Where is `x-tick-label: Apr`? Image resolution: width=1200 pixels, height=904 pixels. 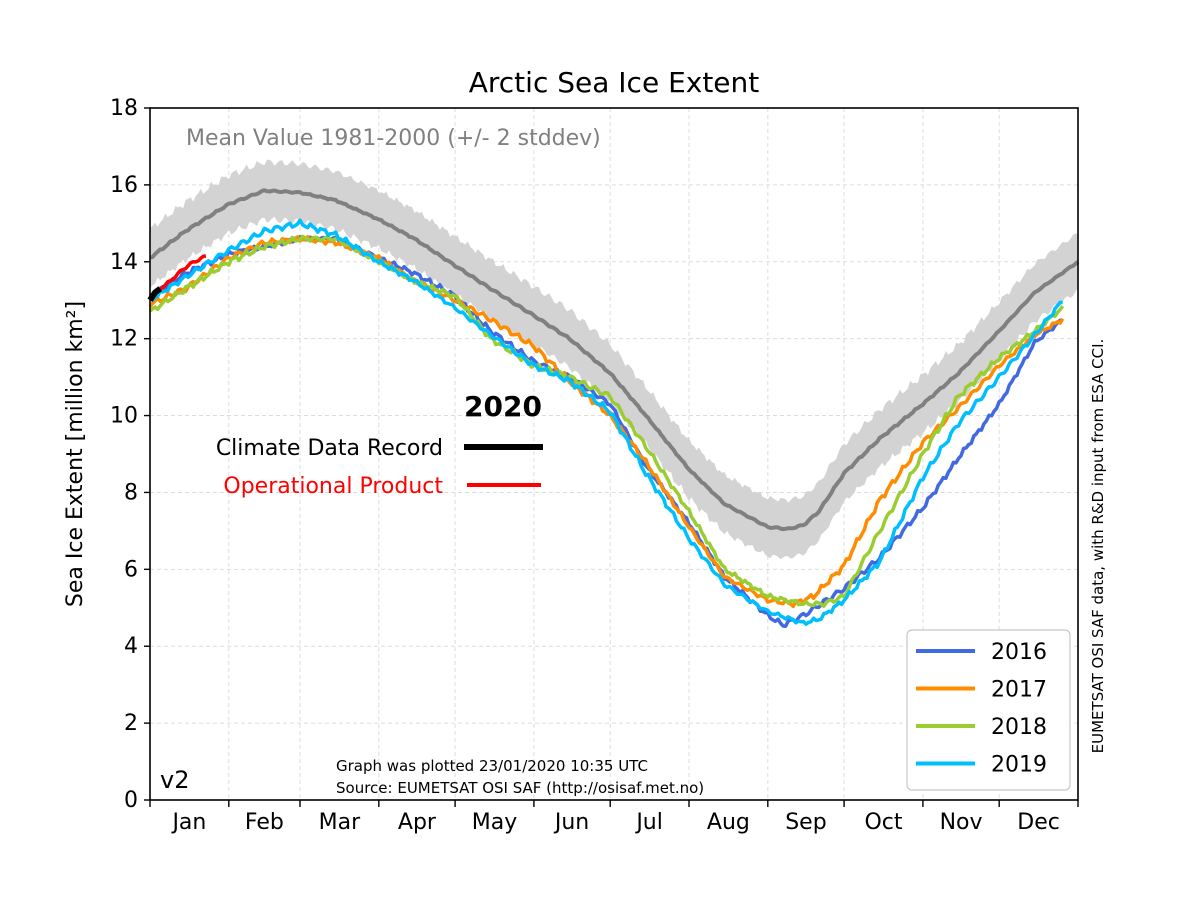 x-tick-label: Apr is located at coordinates (417, 822).